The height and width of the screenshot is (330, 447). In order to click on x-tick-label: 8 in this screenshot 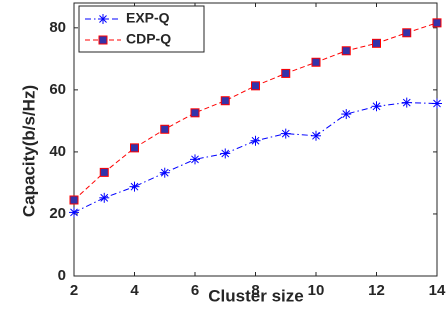, I will do `click(255, 290)`.